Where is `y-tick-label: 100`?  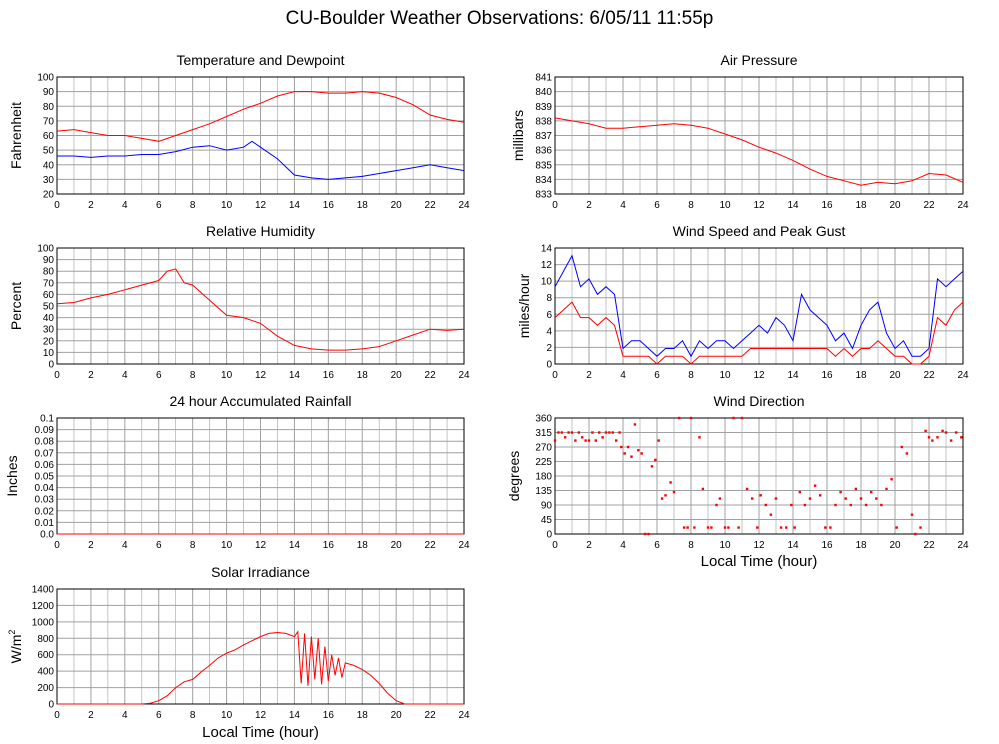 y-tick-label: 100 is located at coordinates (45, 249).